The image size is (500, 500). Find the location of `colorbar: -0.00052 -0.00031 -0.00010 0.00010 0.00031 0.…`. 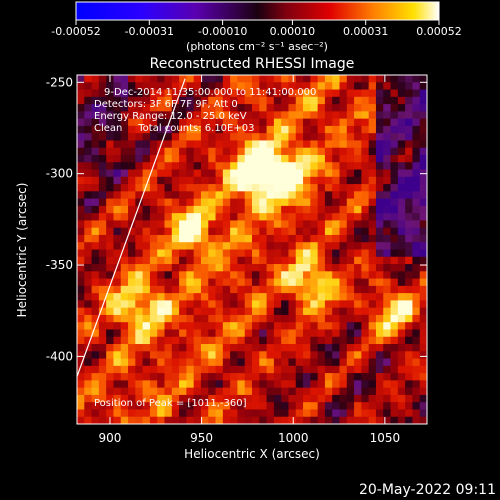

colorbar: -0.00052 -0.00031 -0.00010 0.00010 0.00031 0.… is located at coordinates (256, 27).